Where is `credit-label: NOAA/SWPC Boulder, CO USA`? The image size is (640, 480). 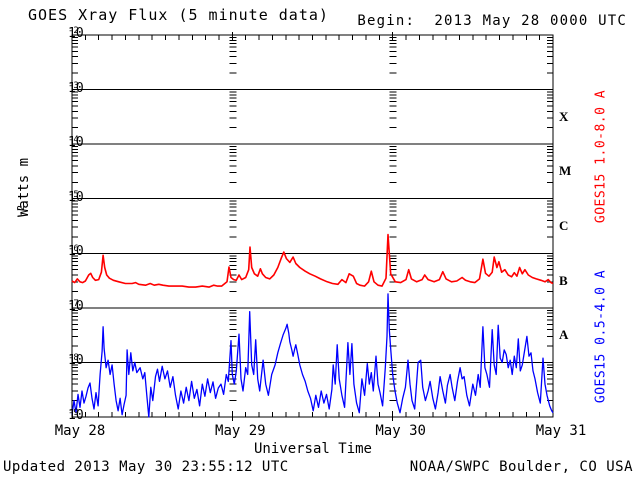
credit-label: NOAA/SWPC Boulder, CO USA is located at coordinates (521, 467).